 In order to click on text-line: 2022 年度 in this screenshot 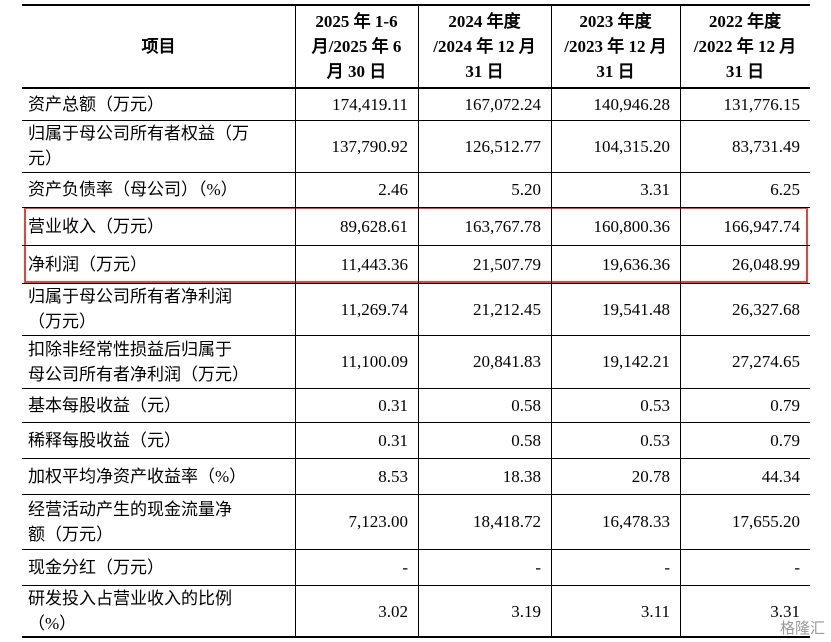, I will do `click(745, 21)`.